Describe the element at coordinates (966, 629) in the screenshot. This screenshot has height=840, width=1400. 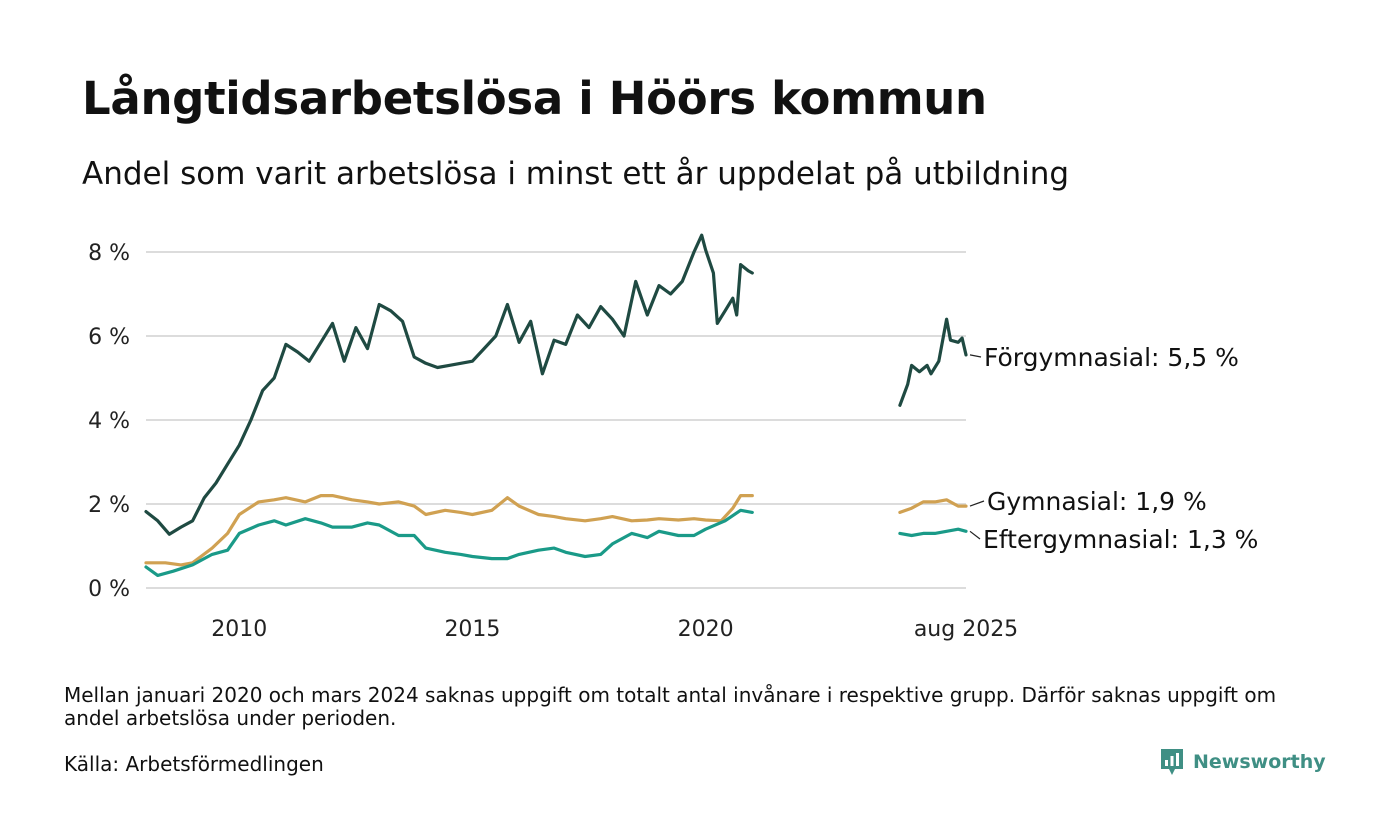
I see `x-tick-label: aug 2025` at that location.